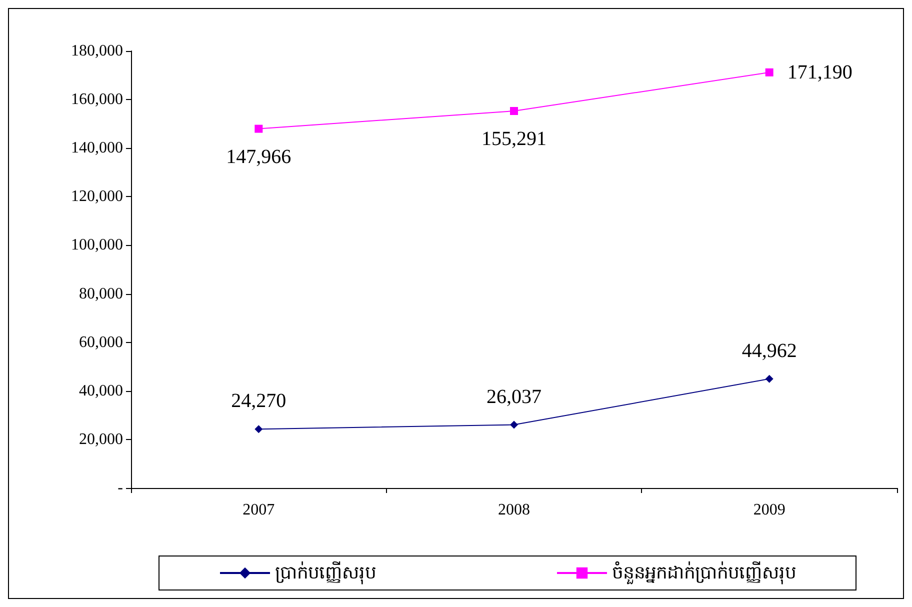 The height and width of the screenshot is (607, 912). Describe the element at coordinates (514, 510) in the screenshot. I see `x-tick-label: 2008` at that location.